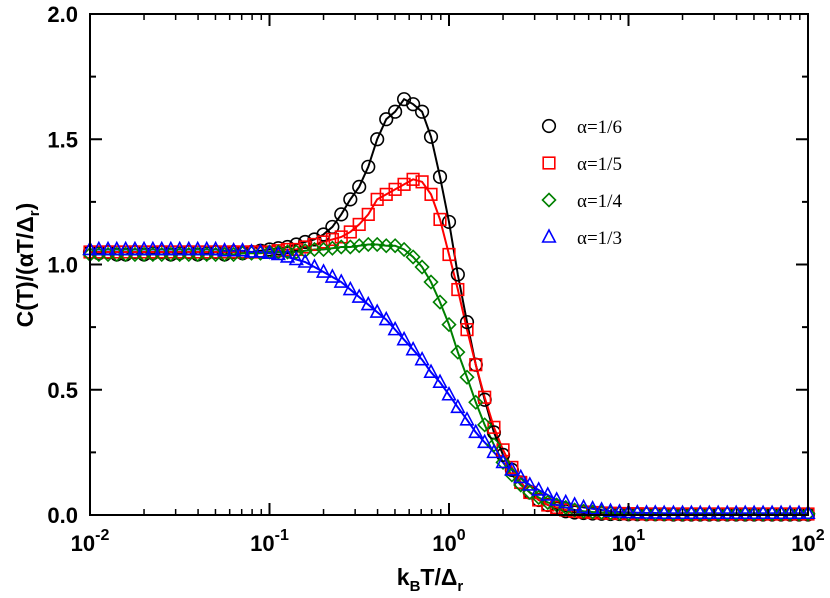 This screenshot has height=598, width=830. I want to click on legend-label: α=1/3, so click(599, 238).